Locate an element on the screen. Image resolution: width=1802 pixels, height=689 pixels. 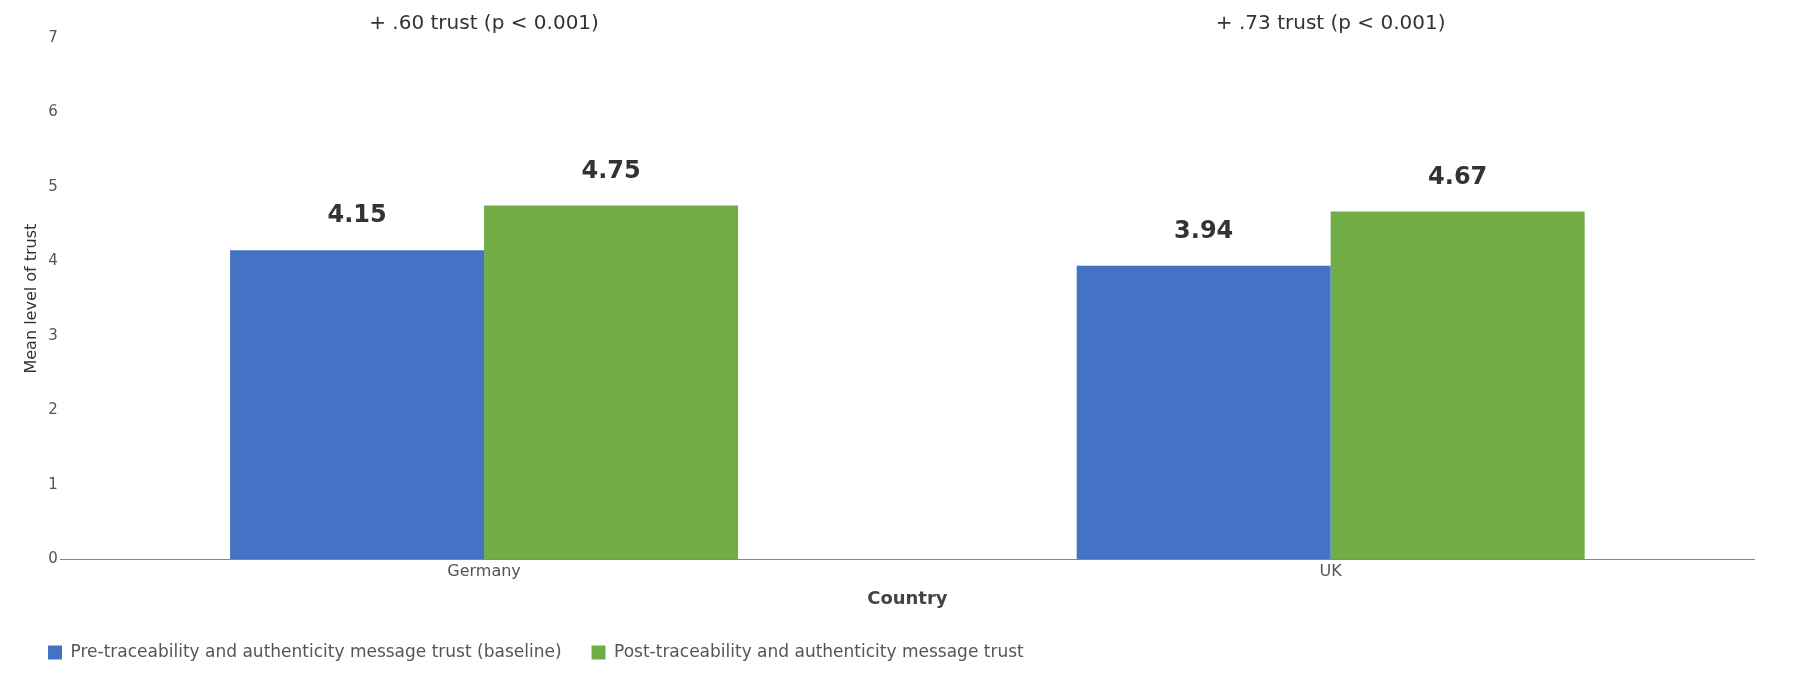
data-label: 4.75 is located at coordinates (611, 169).